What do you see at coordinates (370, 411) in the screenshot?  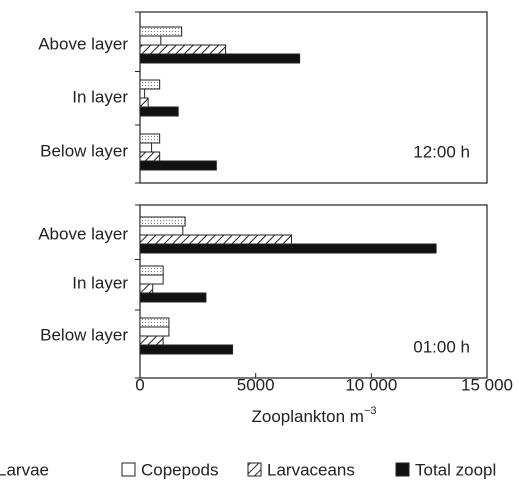 I see `x-axis-label-sup: −3` at bounding box center [370, 411].